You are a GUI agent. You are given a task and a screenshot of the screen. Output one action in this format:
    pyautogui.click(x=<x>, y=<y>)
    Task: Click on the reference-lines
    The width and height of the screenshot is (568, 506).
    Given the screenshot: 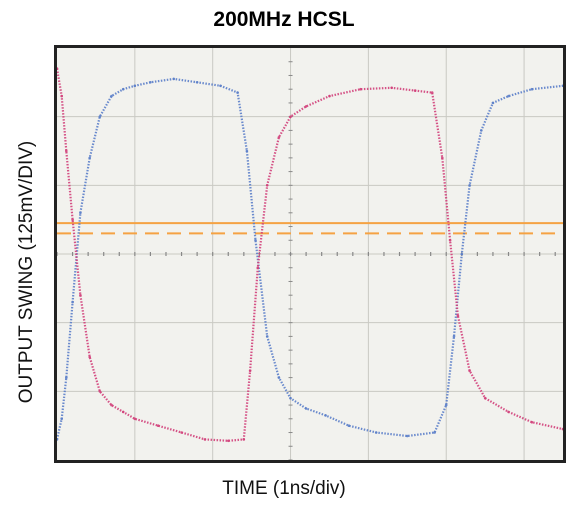 What is the action you would take?
    pyautogui.click(x=310, y=228)
    